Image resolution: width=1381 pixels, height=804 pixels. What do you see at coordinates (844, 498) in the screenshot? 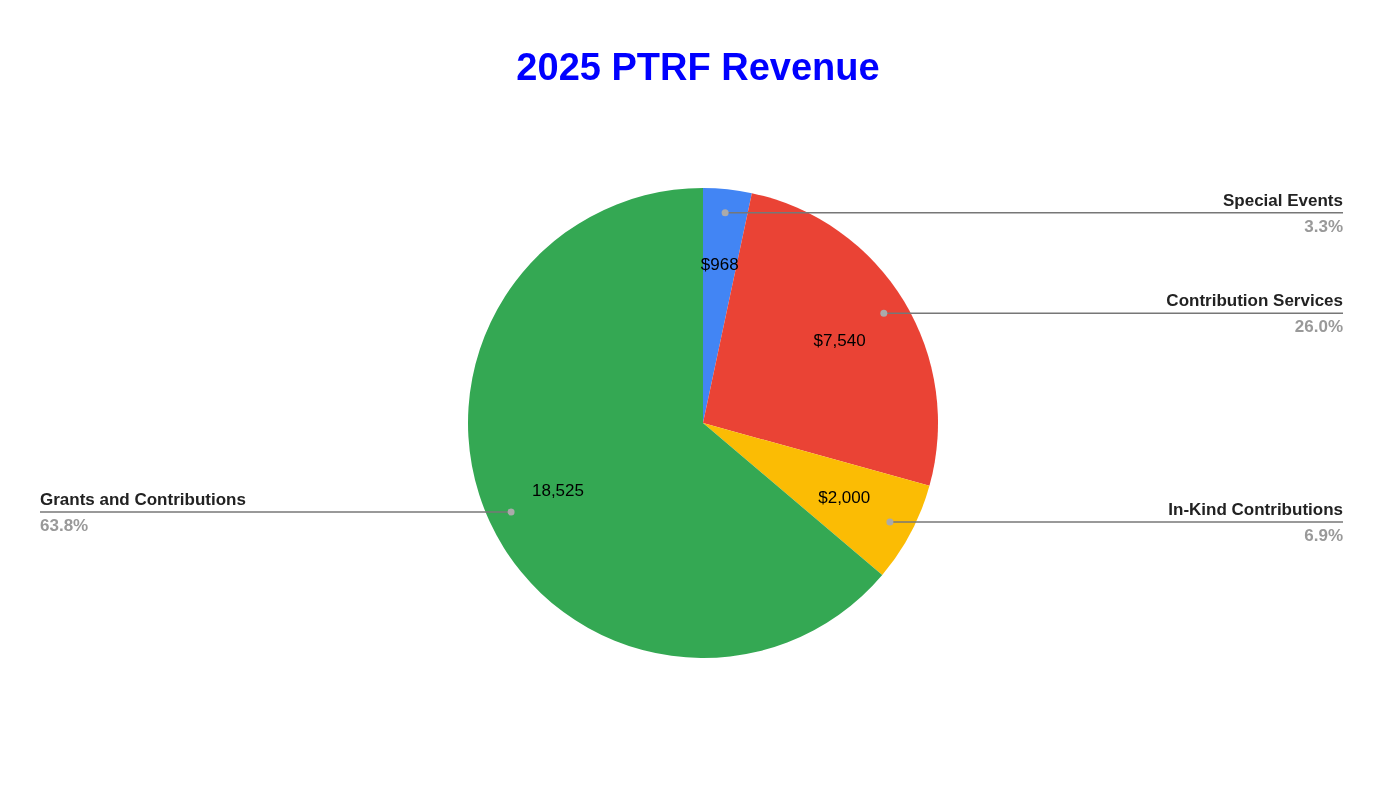
I see `data-label: $2,000` at bounding box center [844, 498].